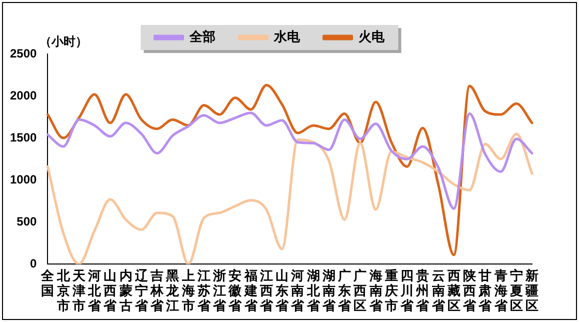 Image resolution: width=579 pixels, height=322 pixels. I want to click on x-tick-label: 天津市, so click(78, 291).